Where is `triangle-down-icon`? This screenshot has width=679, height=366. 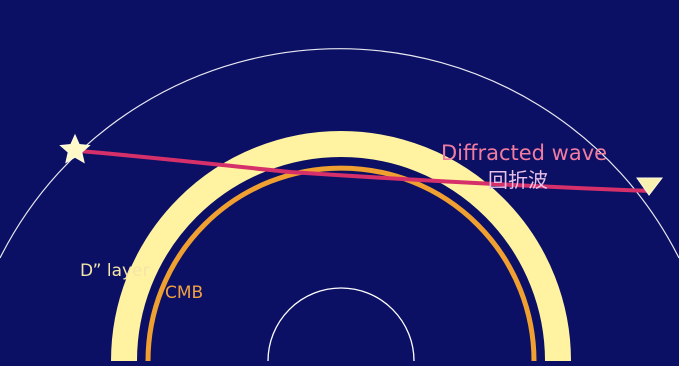 triangle-down-icon is located at coordinates (650, 186).